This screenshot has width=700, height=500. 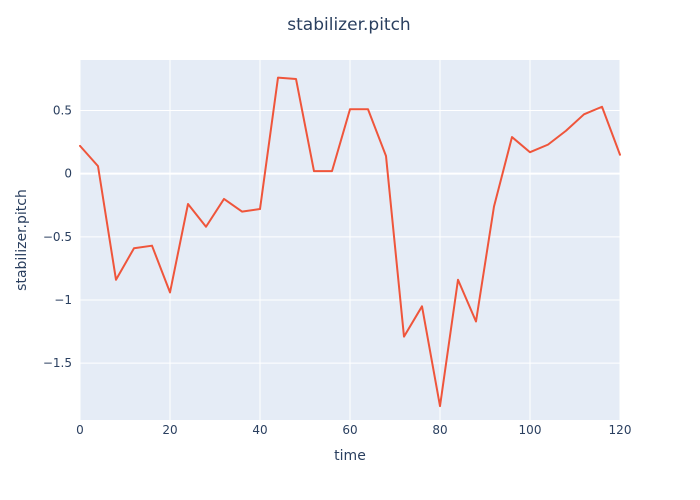 I want to click on y-axis-ticks: 0.5 0 −0.5 −1 −1.5, so click(x=57, y=237).